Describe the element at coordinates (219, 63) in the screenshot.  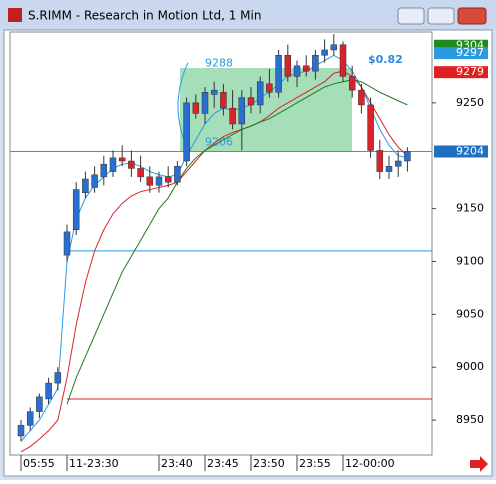
I see `box-top-label: 9288` at that location.